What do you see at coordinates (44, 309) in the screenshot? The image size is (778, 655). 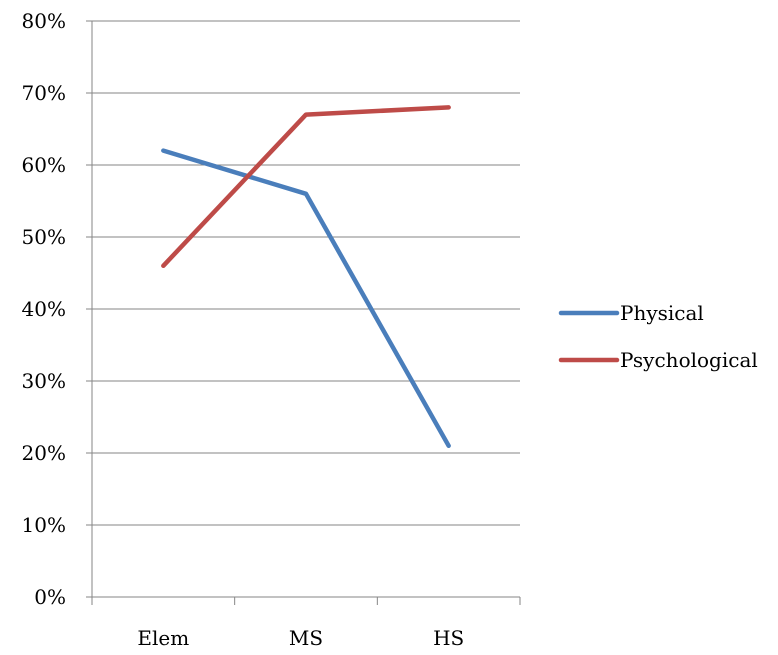 I see `y-tick-label: 40%` at bounding box center [44, 309].